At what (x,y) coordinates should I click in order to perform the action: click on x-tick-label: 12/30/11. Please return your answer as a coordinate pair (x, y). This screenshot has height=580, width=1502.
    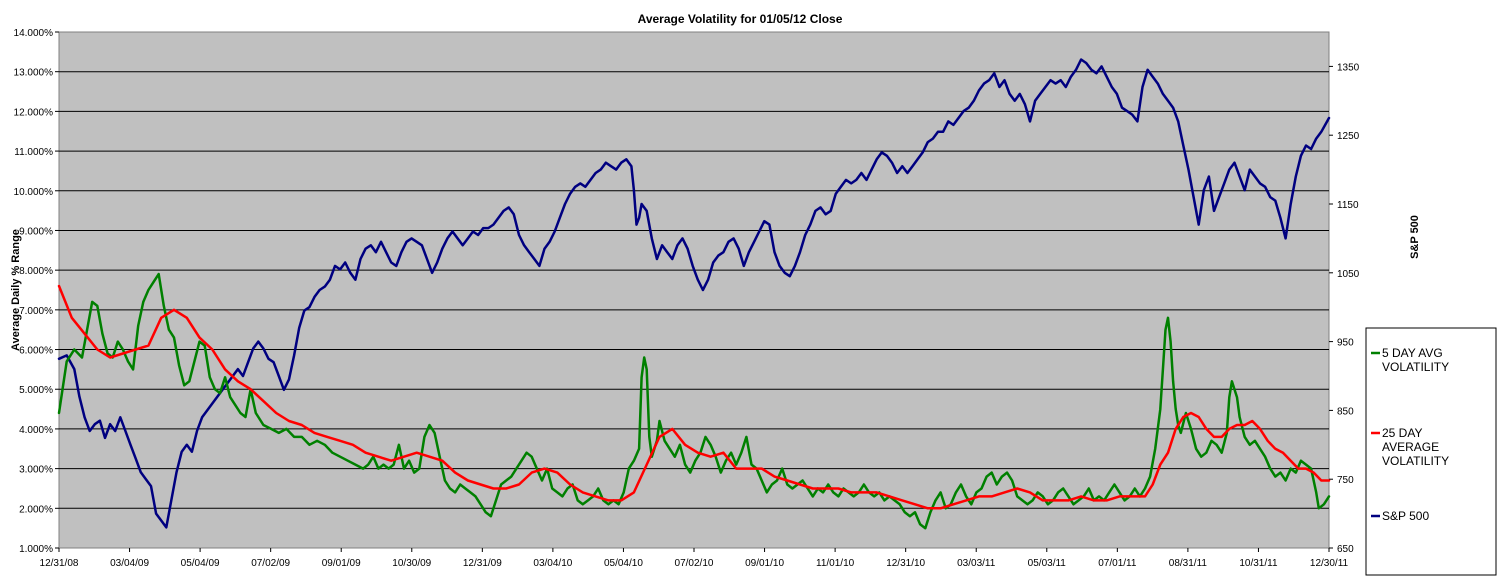
    Looking at the image, I should click on (1329, 563).